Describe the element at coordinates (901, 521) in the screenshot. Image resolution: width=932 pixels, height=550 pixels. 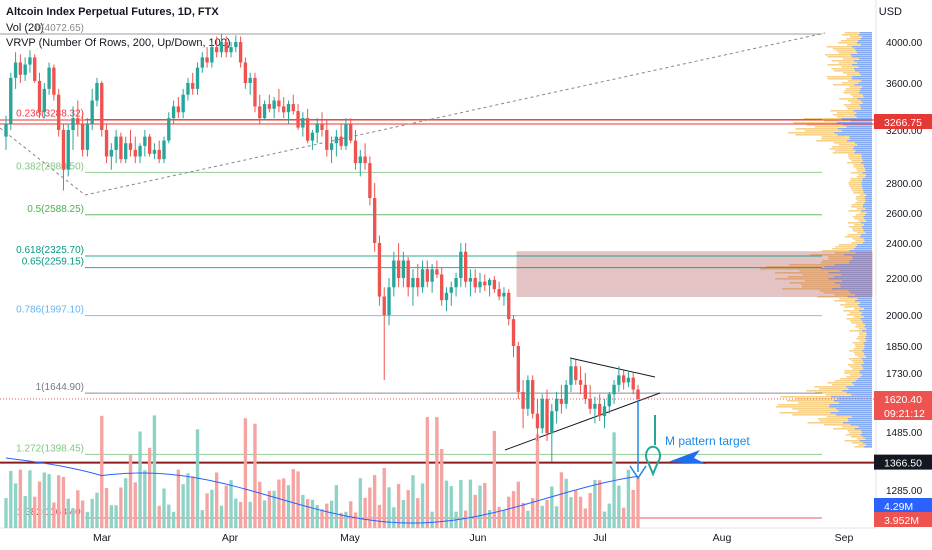
I see `volume-last-badge: 3.952M` at that location.